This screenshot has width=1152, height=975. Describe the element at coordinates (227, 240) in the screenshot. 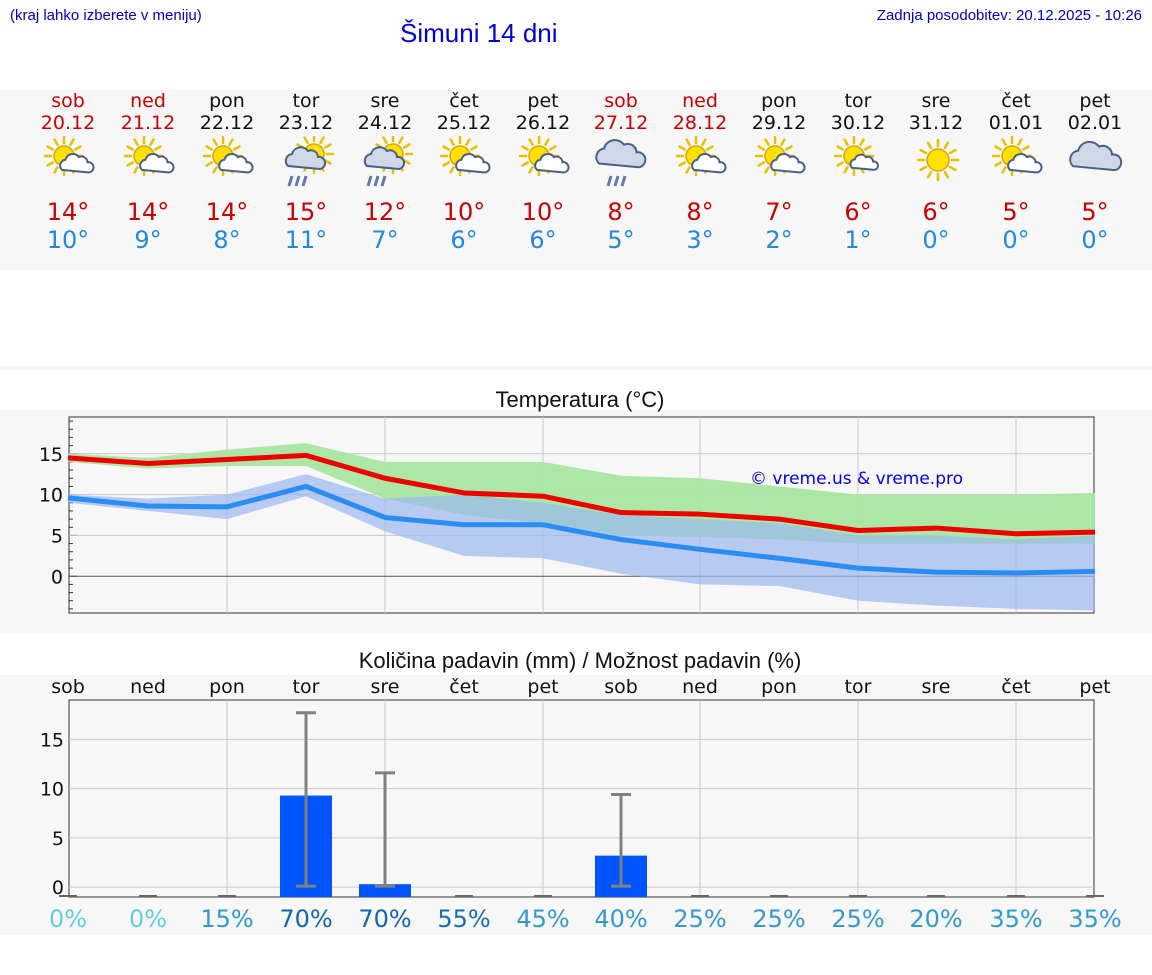

I see `min-temperature: 8°` at that location.